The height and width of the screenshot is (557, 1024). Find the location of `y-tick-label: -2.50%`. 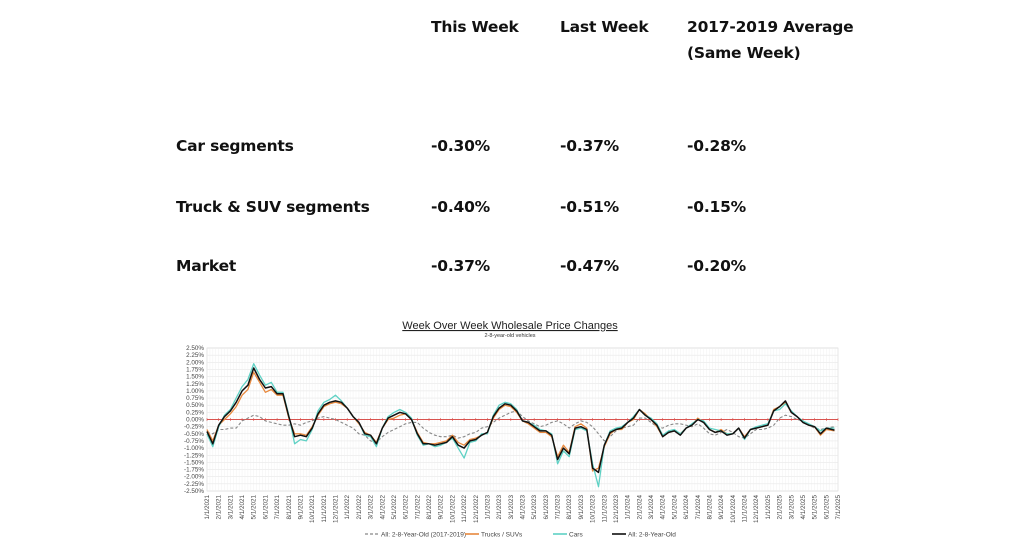

y-tick-label: -2.50% is located at coordinates (194, 491).